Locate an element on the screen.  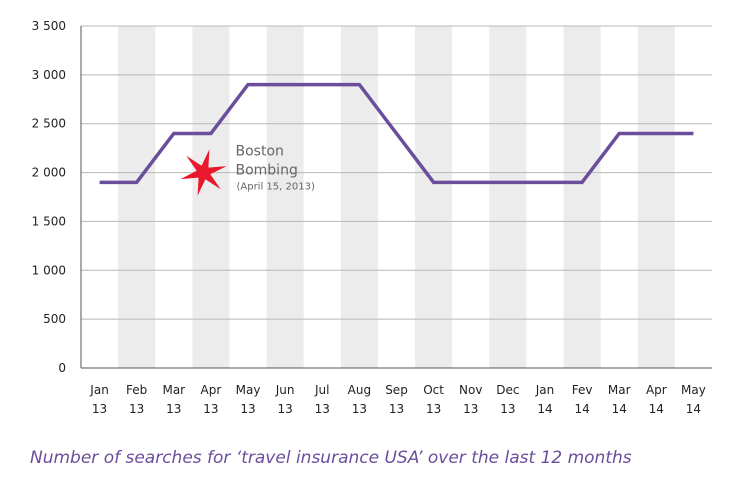
annotation-line2: Bombing is located at coordinates (266, 171).